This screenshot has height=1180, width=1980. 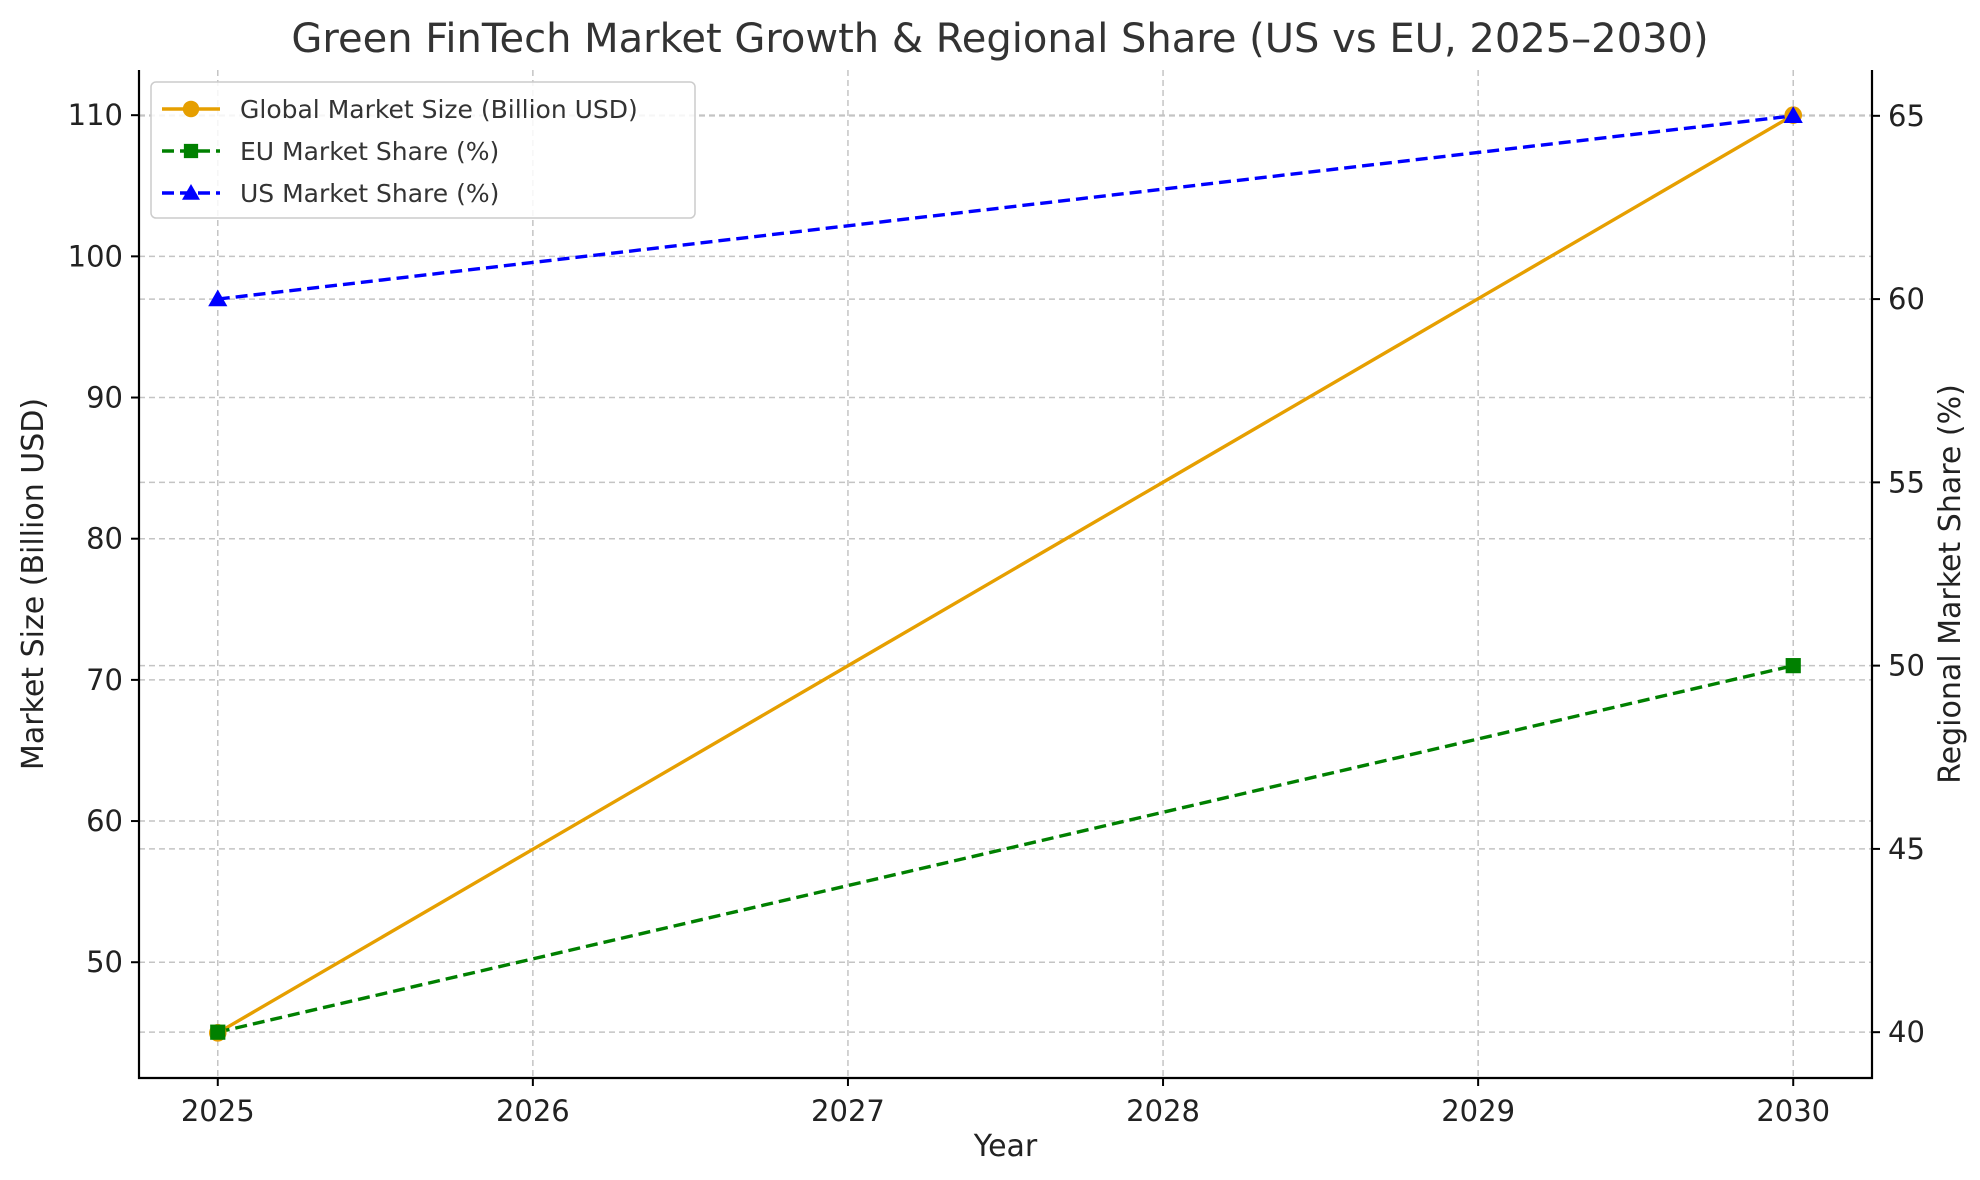 I want to click on legend-item: US Market Share (%), so click(x=330, y=193).